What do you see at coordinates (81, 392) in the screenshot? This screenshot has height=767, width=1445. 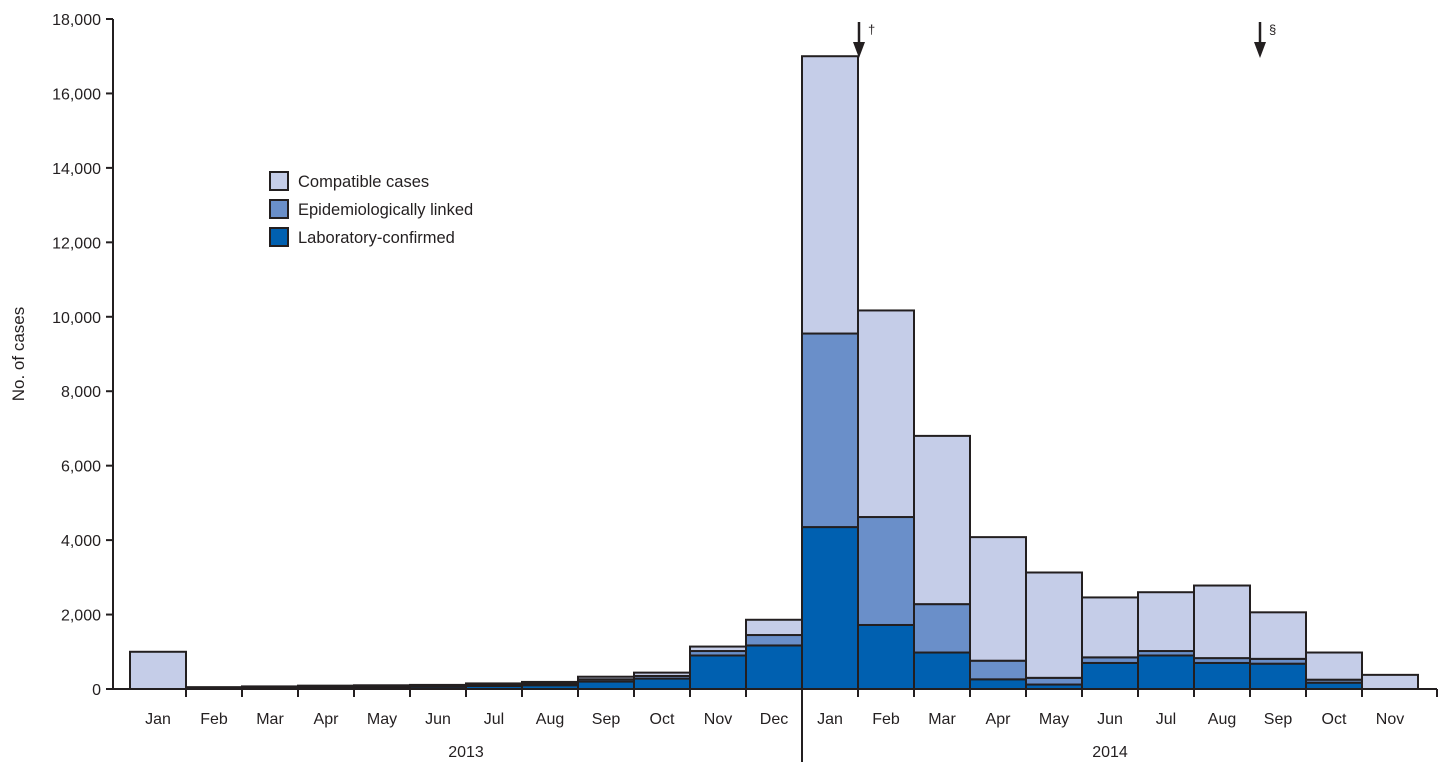 I see `y-tick-label-4: 8,000` at bounding box center [81, 392].